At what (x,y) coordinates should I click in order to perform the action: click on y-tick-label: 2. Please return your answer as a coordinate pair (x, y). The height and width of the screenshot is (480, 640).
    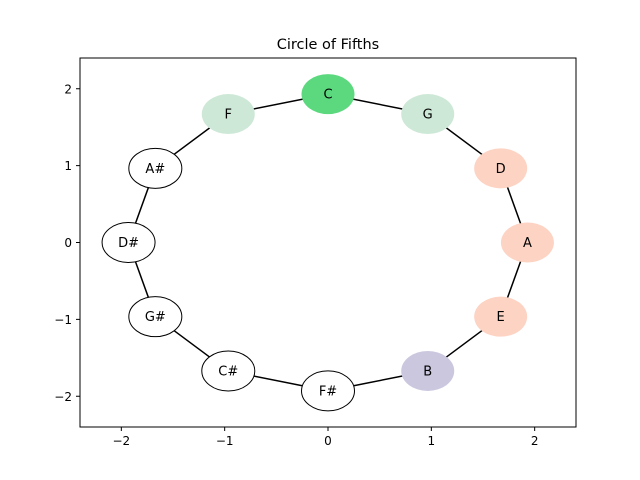
    Looking at the image, I should click on (68, 89).